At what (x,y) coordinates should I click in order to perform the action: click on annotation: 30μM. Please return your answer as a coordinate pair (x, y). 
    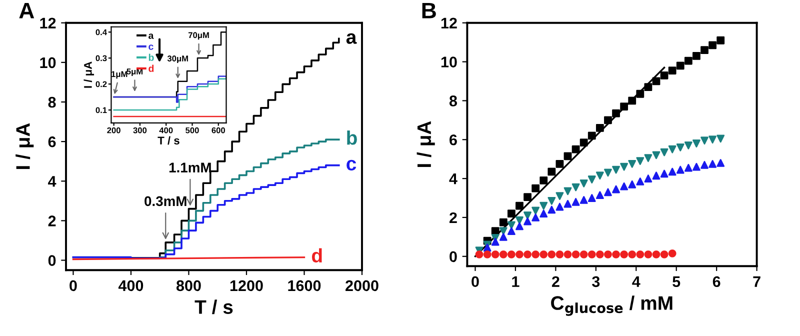
    Looking at the image, I should click on (177, 60).